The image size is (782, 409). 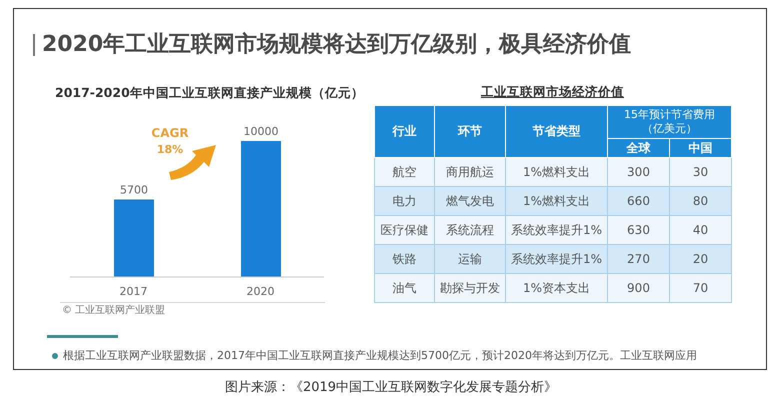 I want to click on data-label: 70, so click(x=700, y=288).